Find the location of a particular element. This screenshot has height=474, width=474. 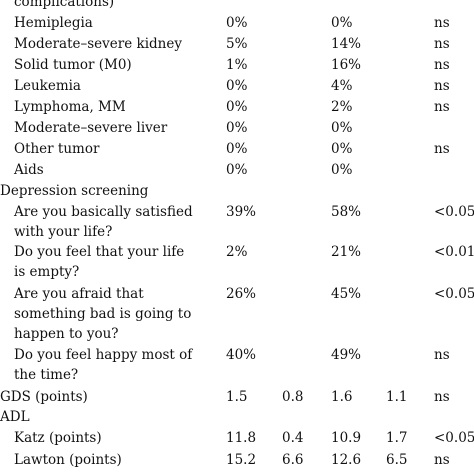

value-cell: 1% is located at coordinates (237, 65).